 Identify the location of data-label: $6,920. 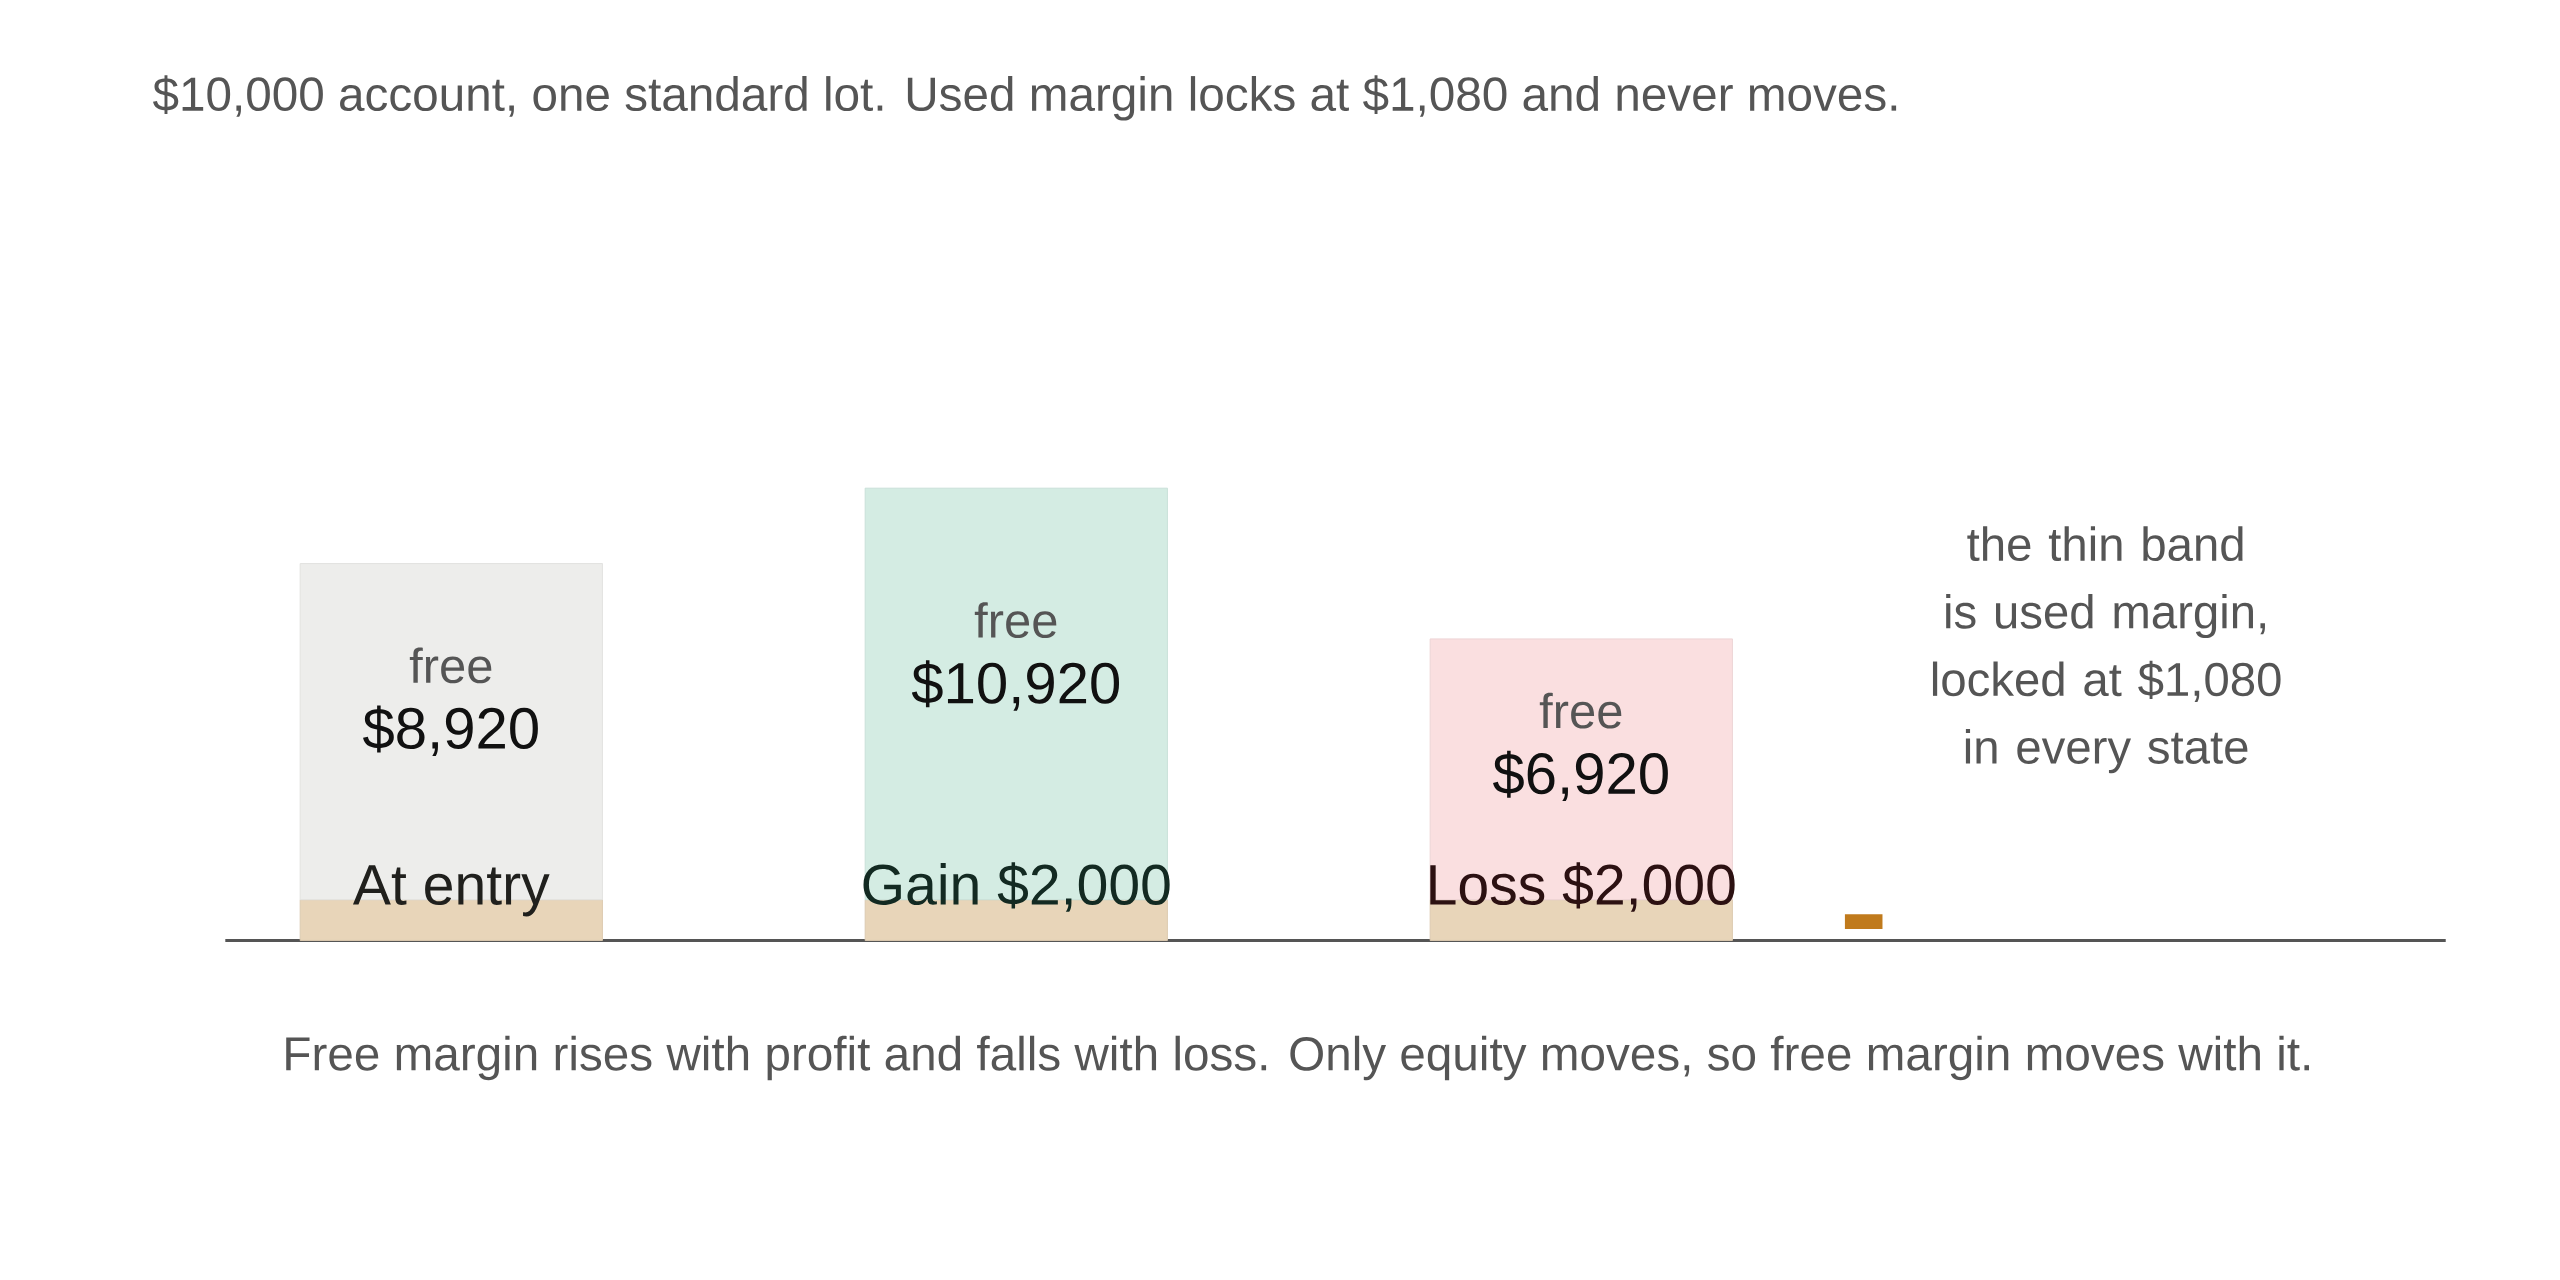
(1580, 776).